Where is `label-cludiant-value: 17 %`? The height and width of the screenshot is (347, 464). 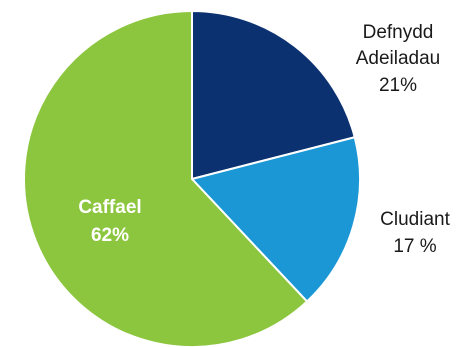 label-cludiant-value: 17 % is located at coordinates (414, 246).